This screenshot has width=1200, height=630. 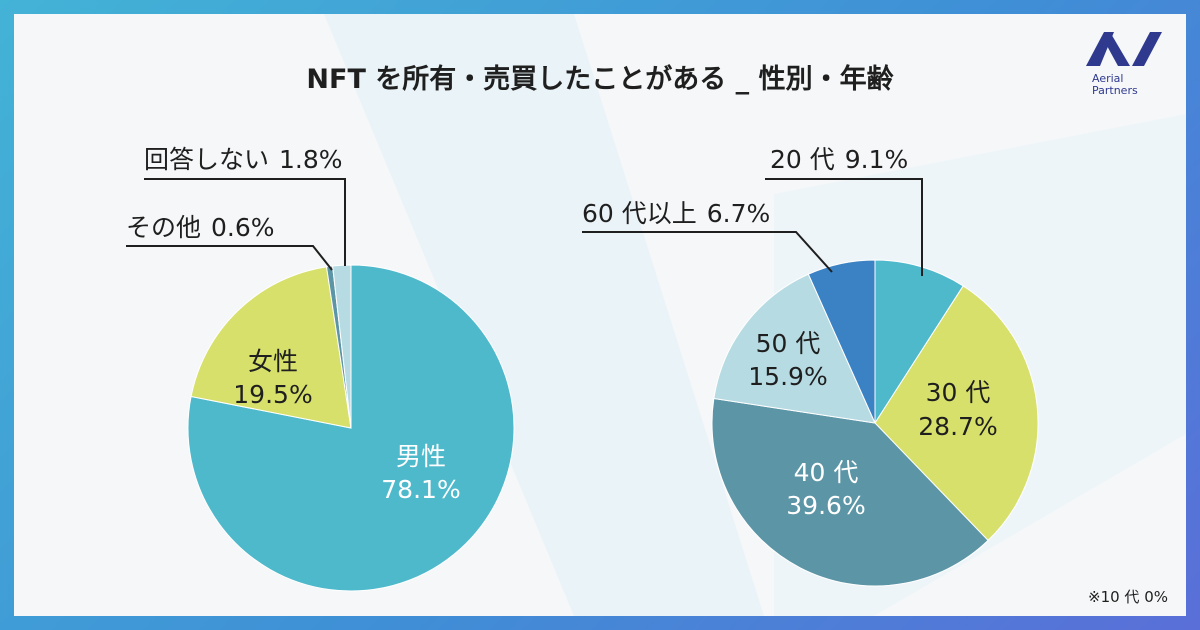 What do you see at coordinates (839, 159) in the screenshot?
I see `label-20s: 20 代 9.1%` at bounding box center [839, 159].